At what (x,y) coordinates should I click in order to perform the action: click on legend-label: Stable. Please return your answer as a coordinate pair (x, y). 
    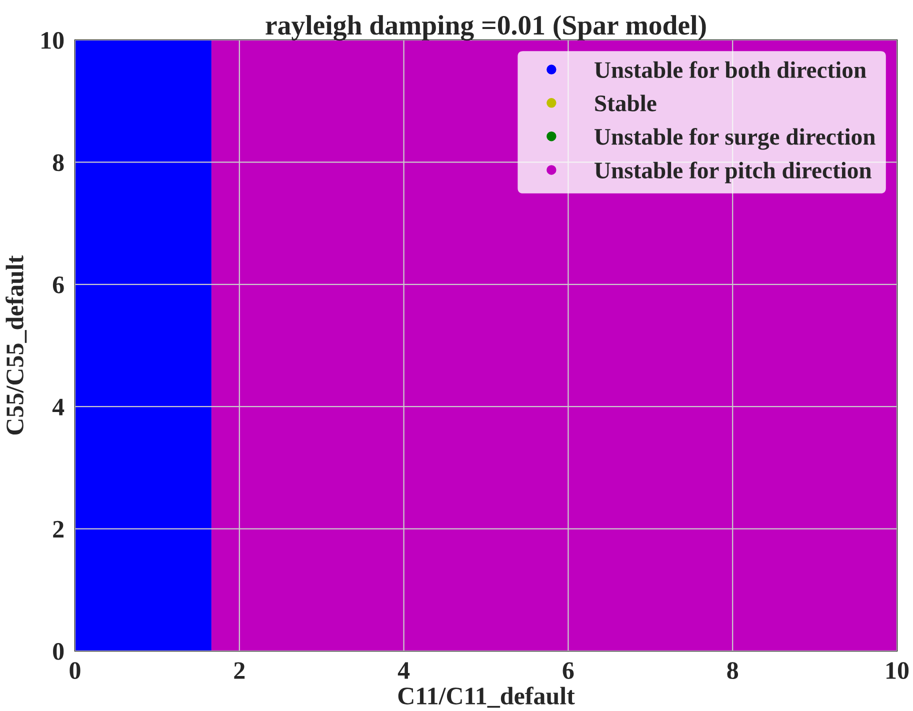
    Looking at the image, I should click on (625, 103).